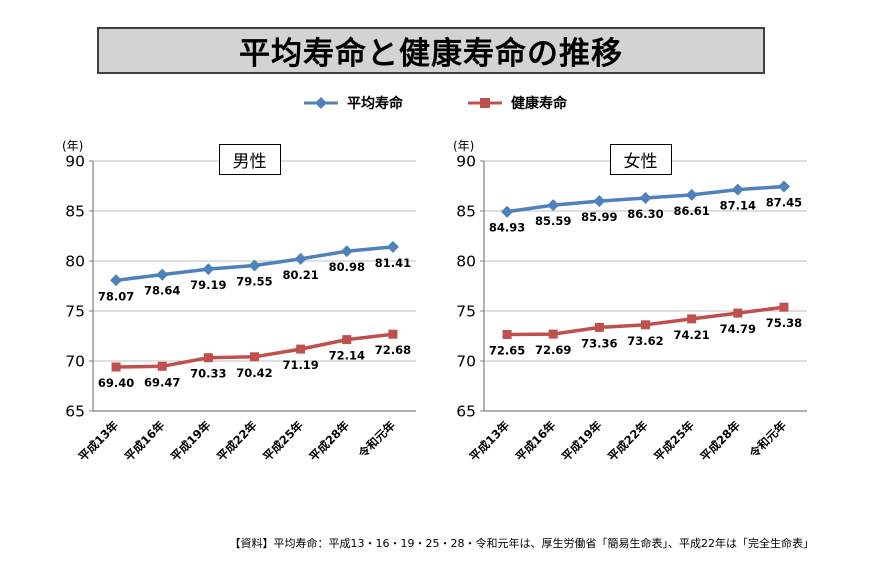 Image resolution: width=870 pixels, height=571 pixels. Describe the element at coordinates (599, 217) in the screenshot. I see `value-label: 85.99` at that location.